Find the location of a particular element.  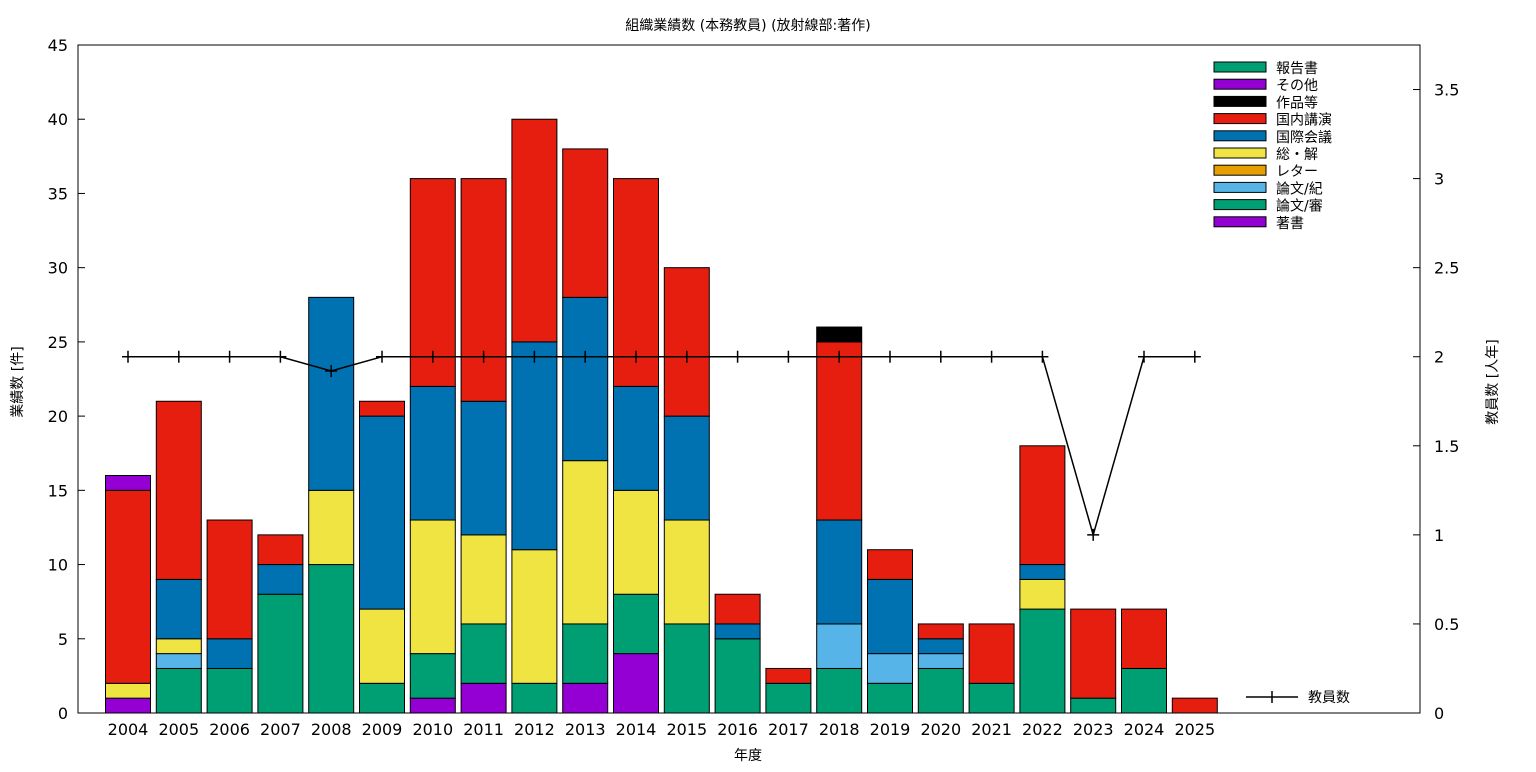

x-tick-label: 2025 is located at coordinates (1194, 729).